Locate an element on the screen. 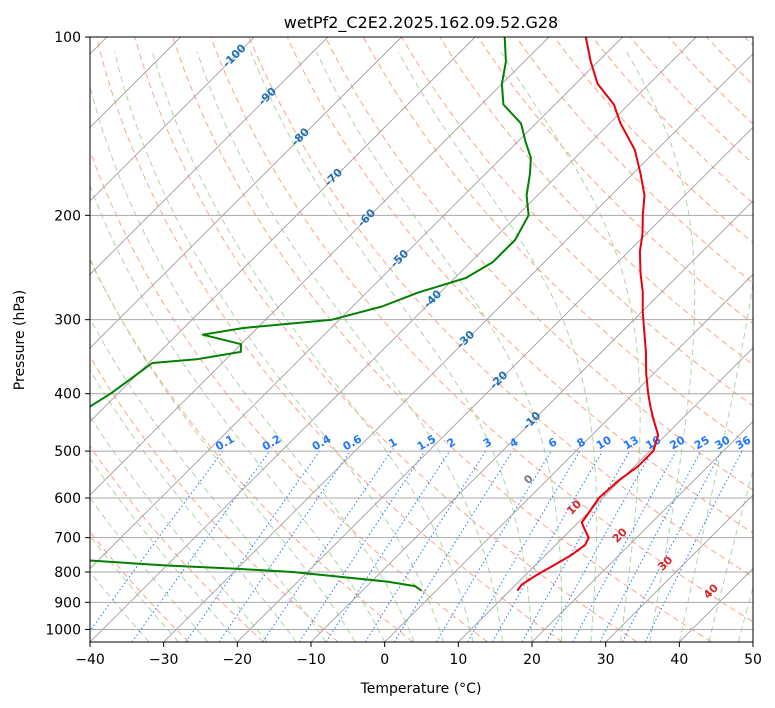 This screenshot has width=775, height=708. adiabat-label: 10 is located at coordinates (574, 507).